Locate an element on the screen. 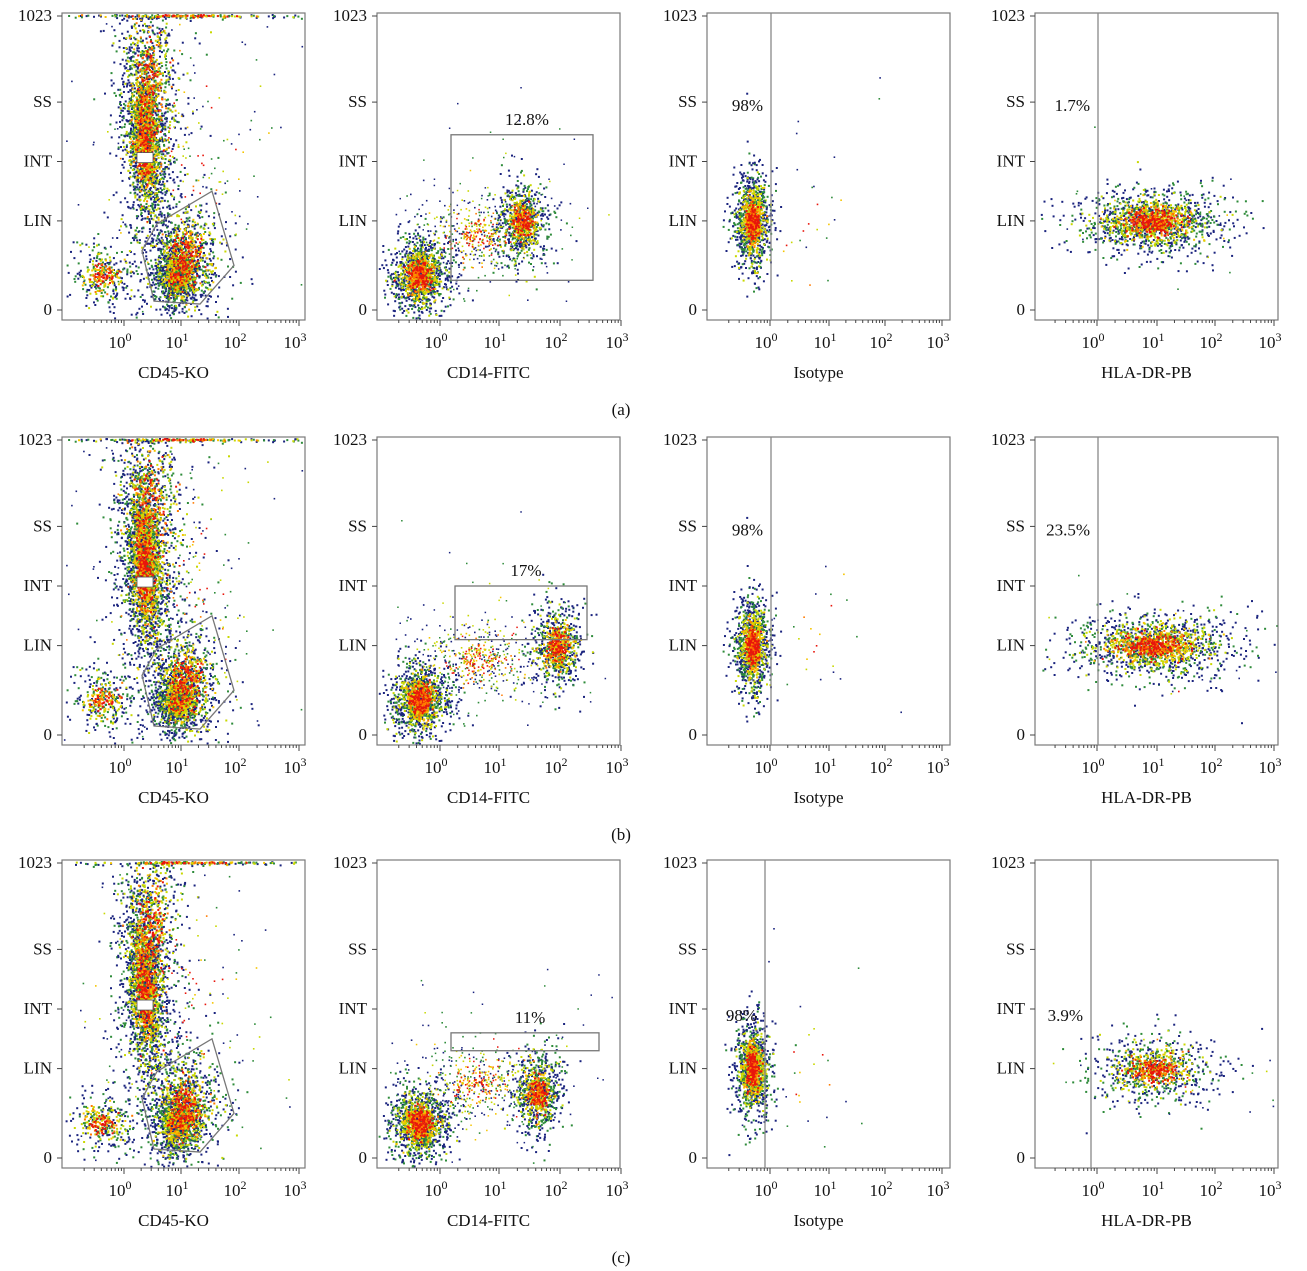  plot-frame is located at coordinates (1156, 166).